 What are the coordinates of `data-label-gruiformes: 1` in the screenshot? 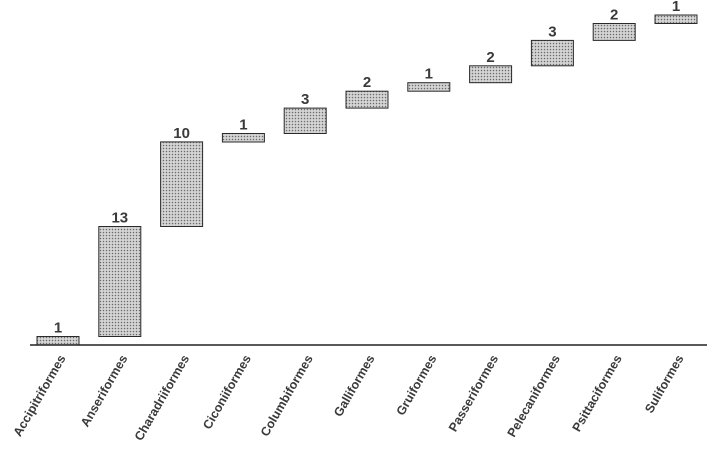 It's located at (429, 74).